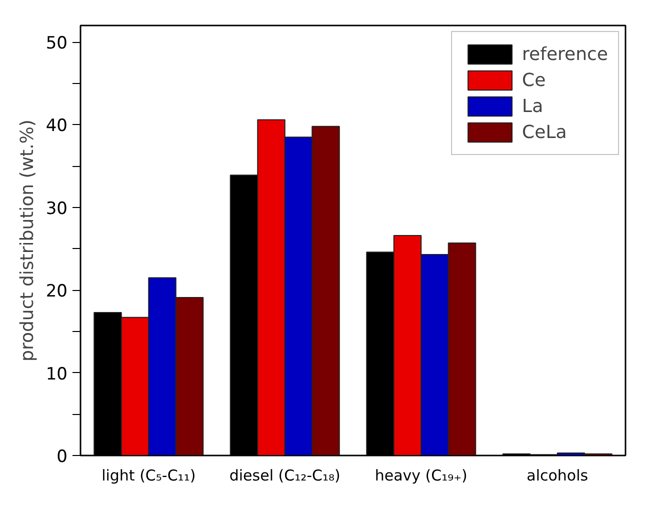  Describe the element at coordinates (57, 126) in the screenshot. I see `y-tick-label: 40` at that location.